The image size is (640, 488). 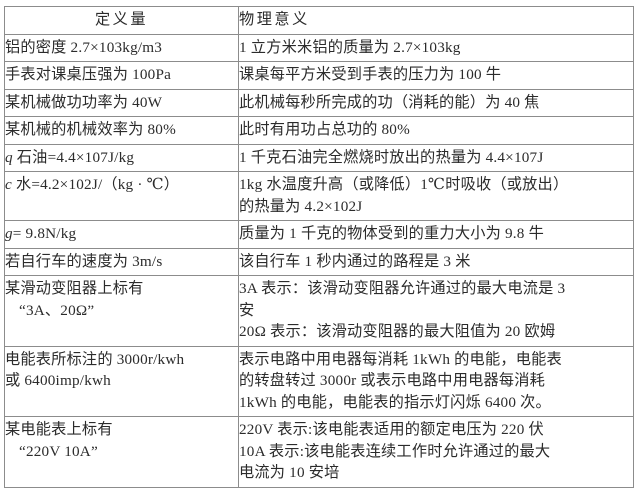 What do you see at coordinates (391, 233) in the screenshot?
I see `meaning-line: 质量为 1 千克的物体受到的重力大小为 9.8 牛` at bounding box center [391, 233].